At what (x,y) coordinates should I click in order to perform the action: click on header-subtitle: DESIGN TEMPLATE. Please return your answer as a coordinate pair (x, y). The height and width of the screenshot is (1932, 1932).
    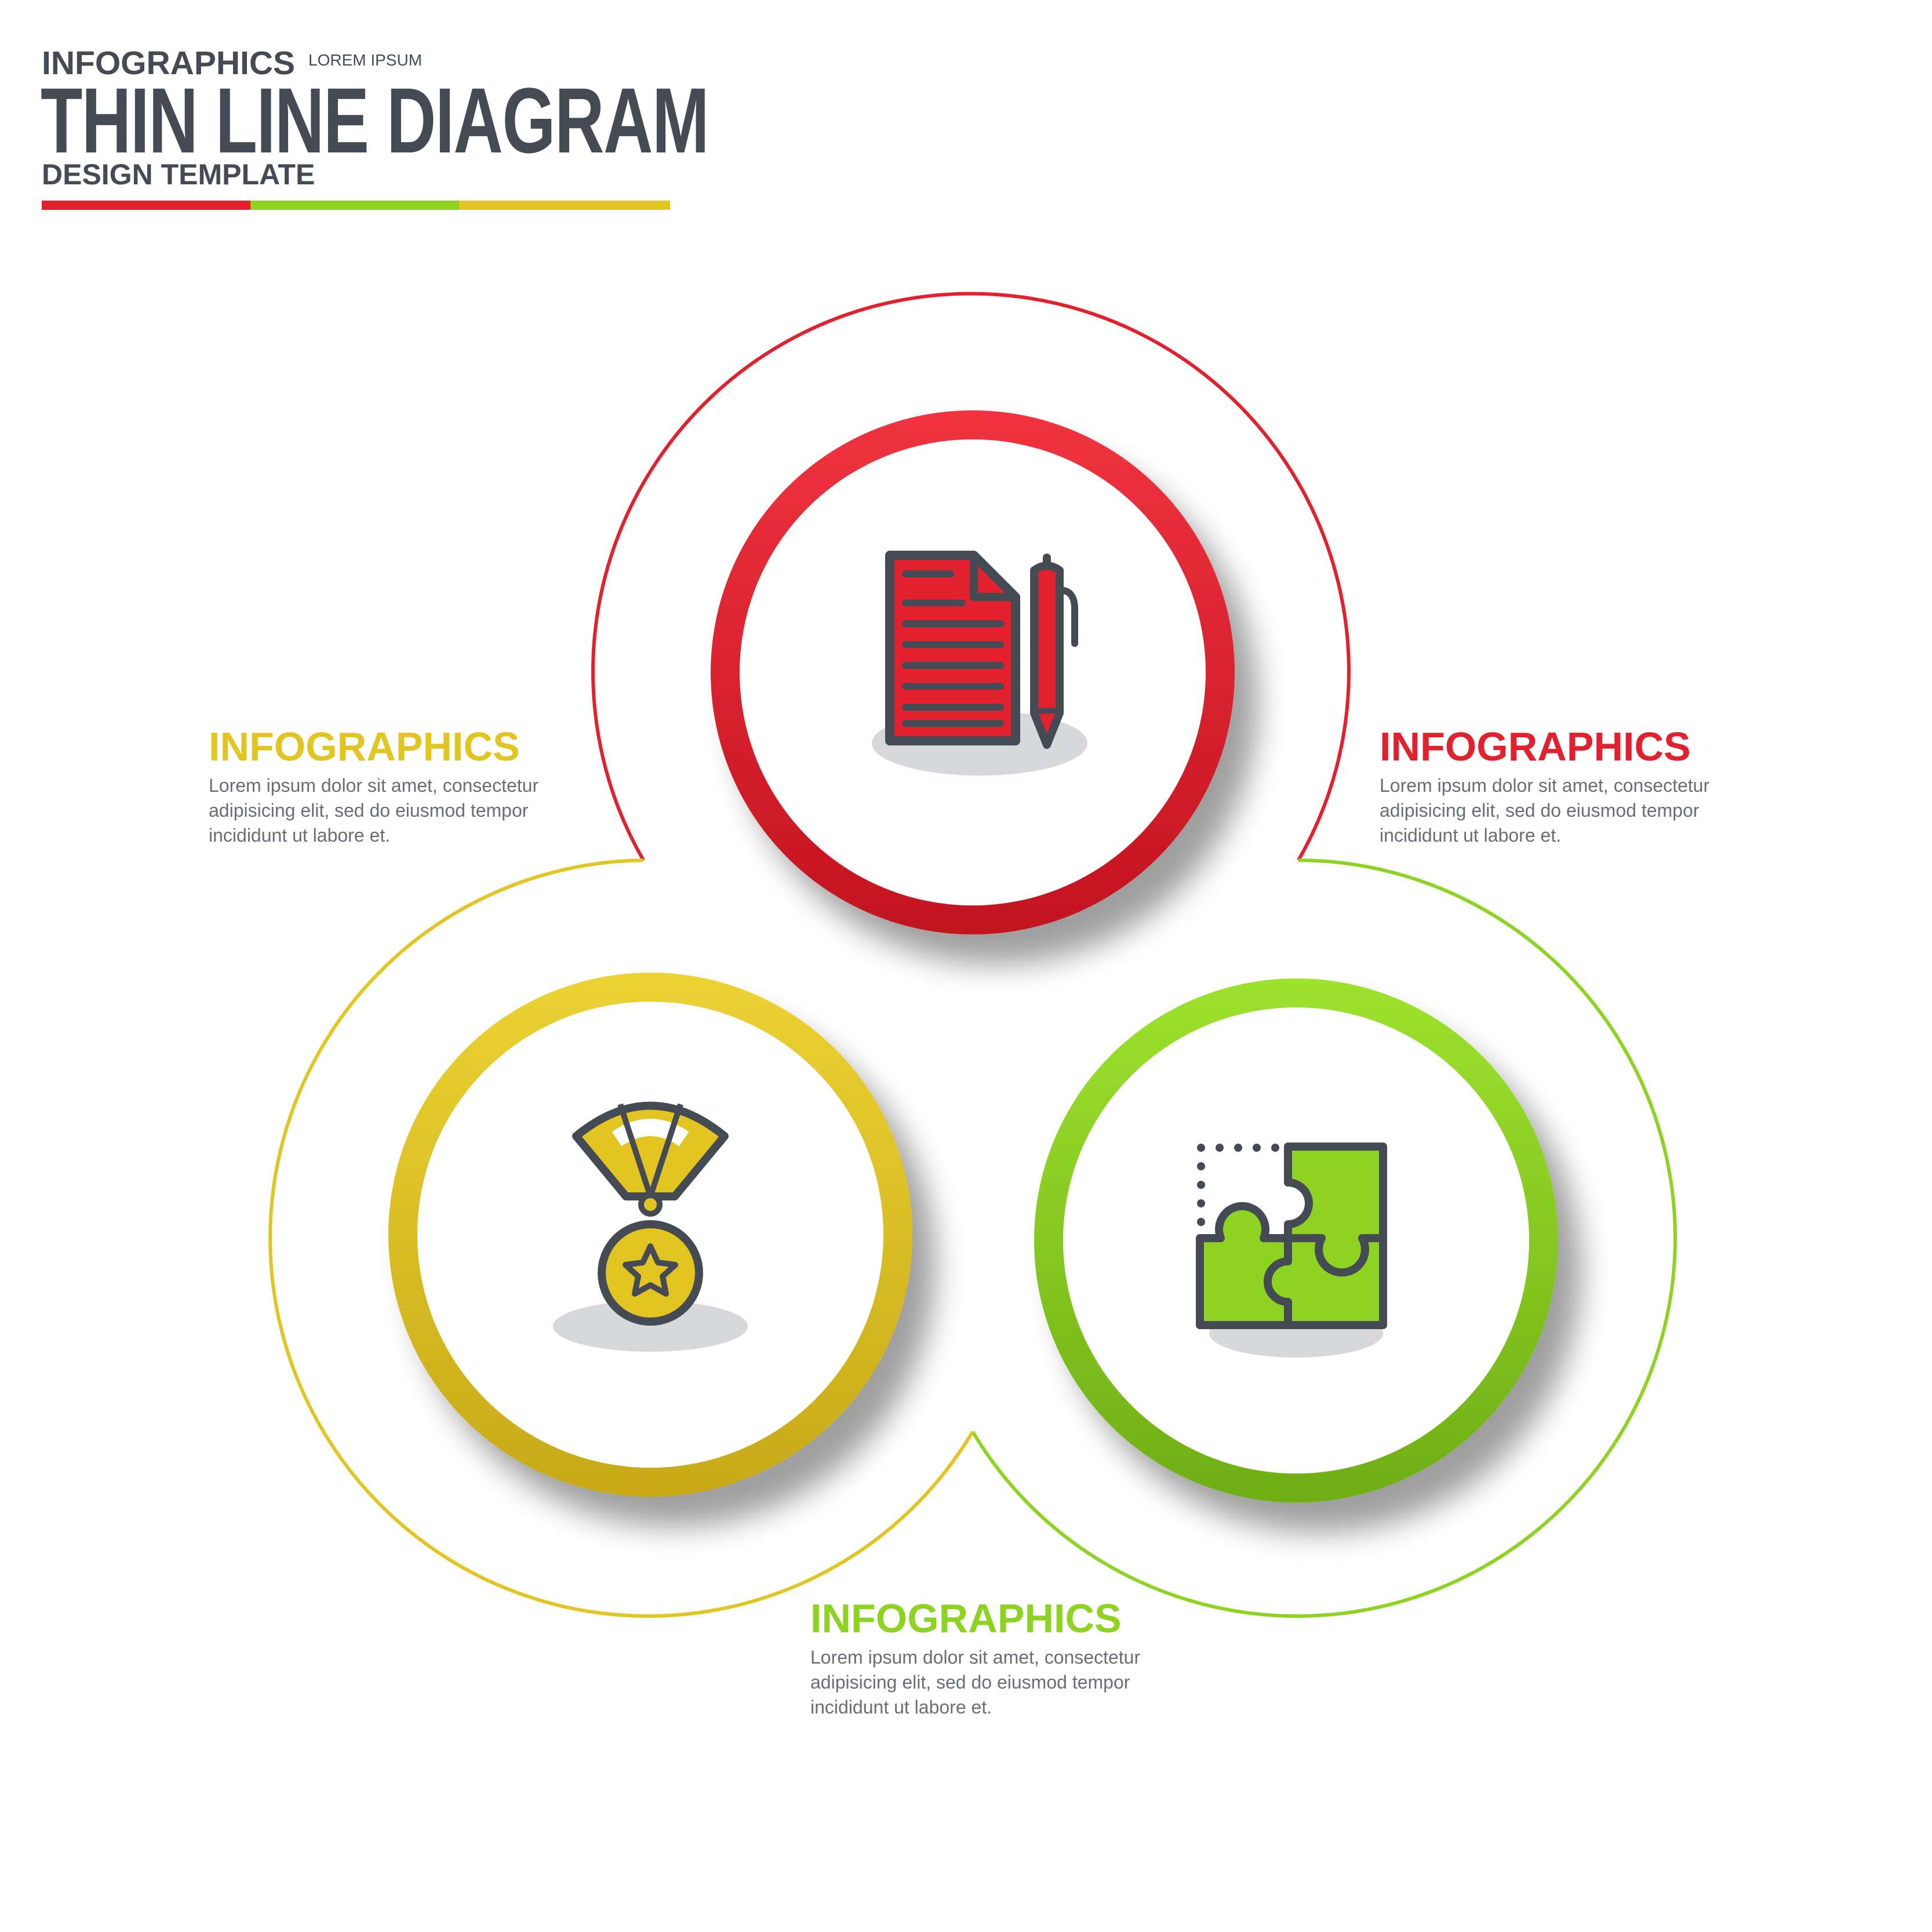
    Looking at the image, I should click on (178, 174).